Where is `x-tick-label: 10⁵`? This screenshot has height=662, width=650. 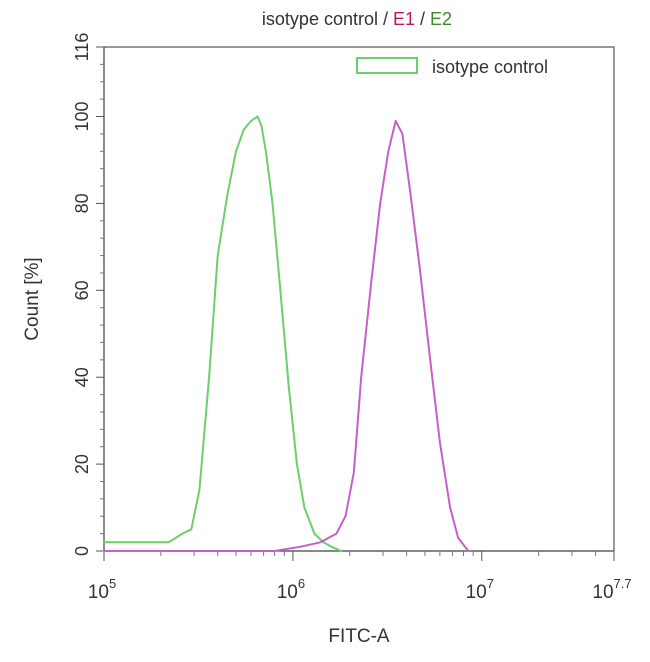
x-tick-label: 10⁵ is located at coordinates (102, 589).